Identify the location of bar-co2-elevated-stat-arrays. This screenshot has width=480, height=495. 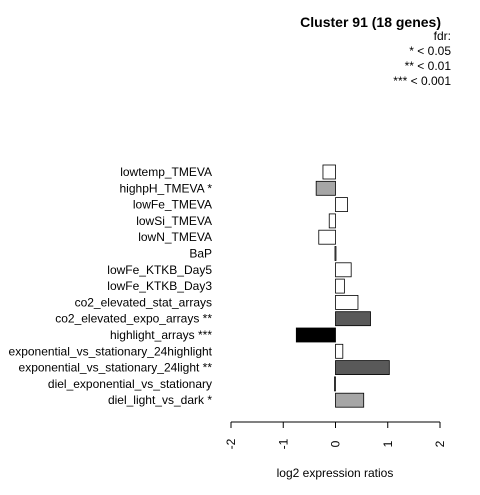
(347, 302).